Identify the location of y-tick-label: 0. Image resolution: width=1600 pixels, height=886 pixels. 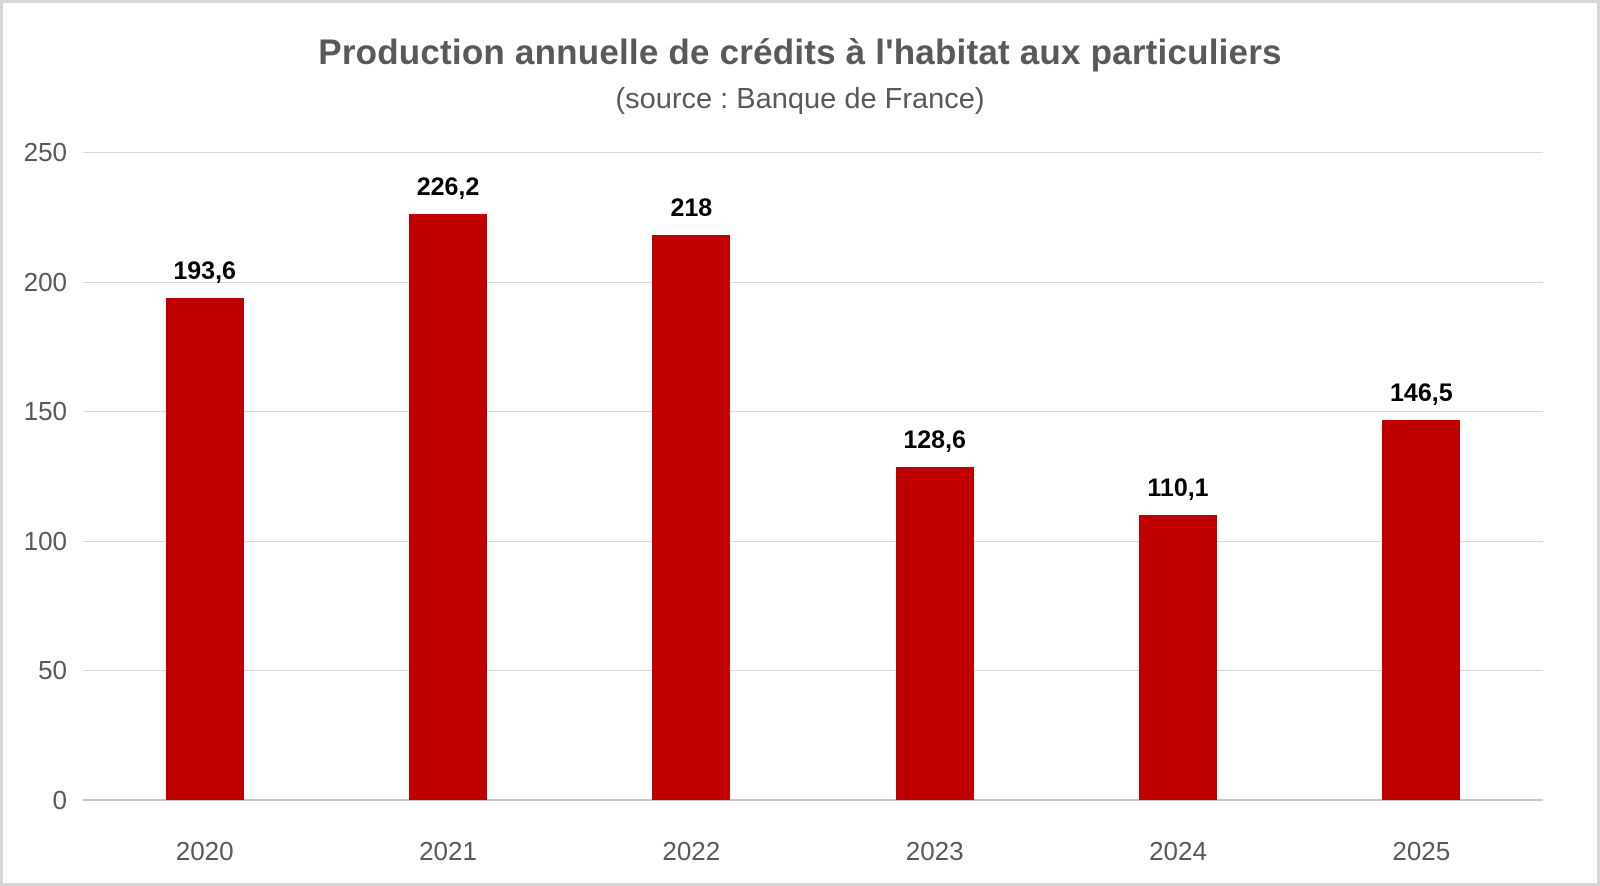
(59, 800).